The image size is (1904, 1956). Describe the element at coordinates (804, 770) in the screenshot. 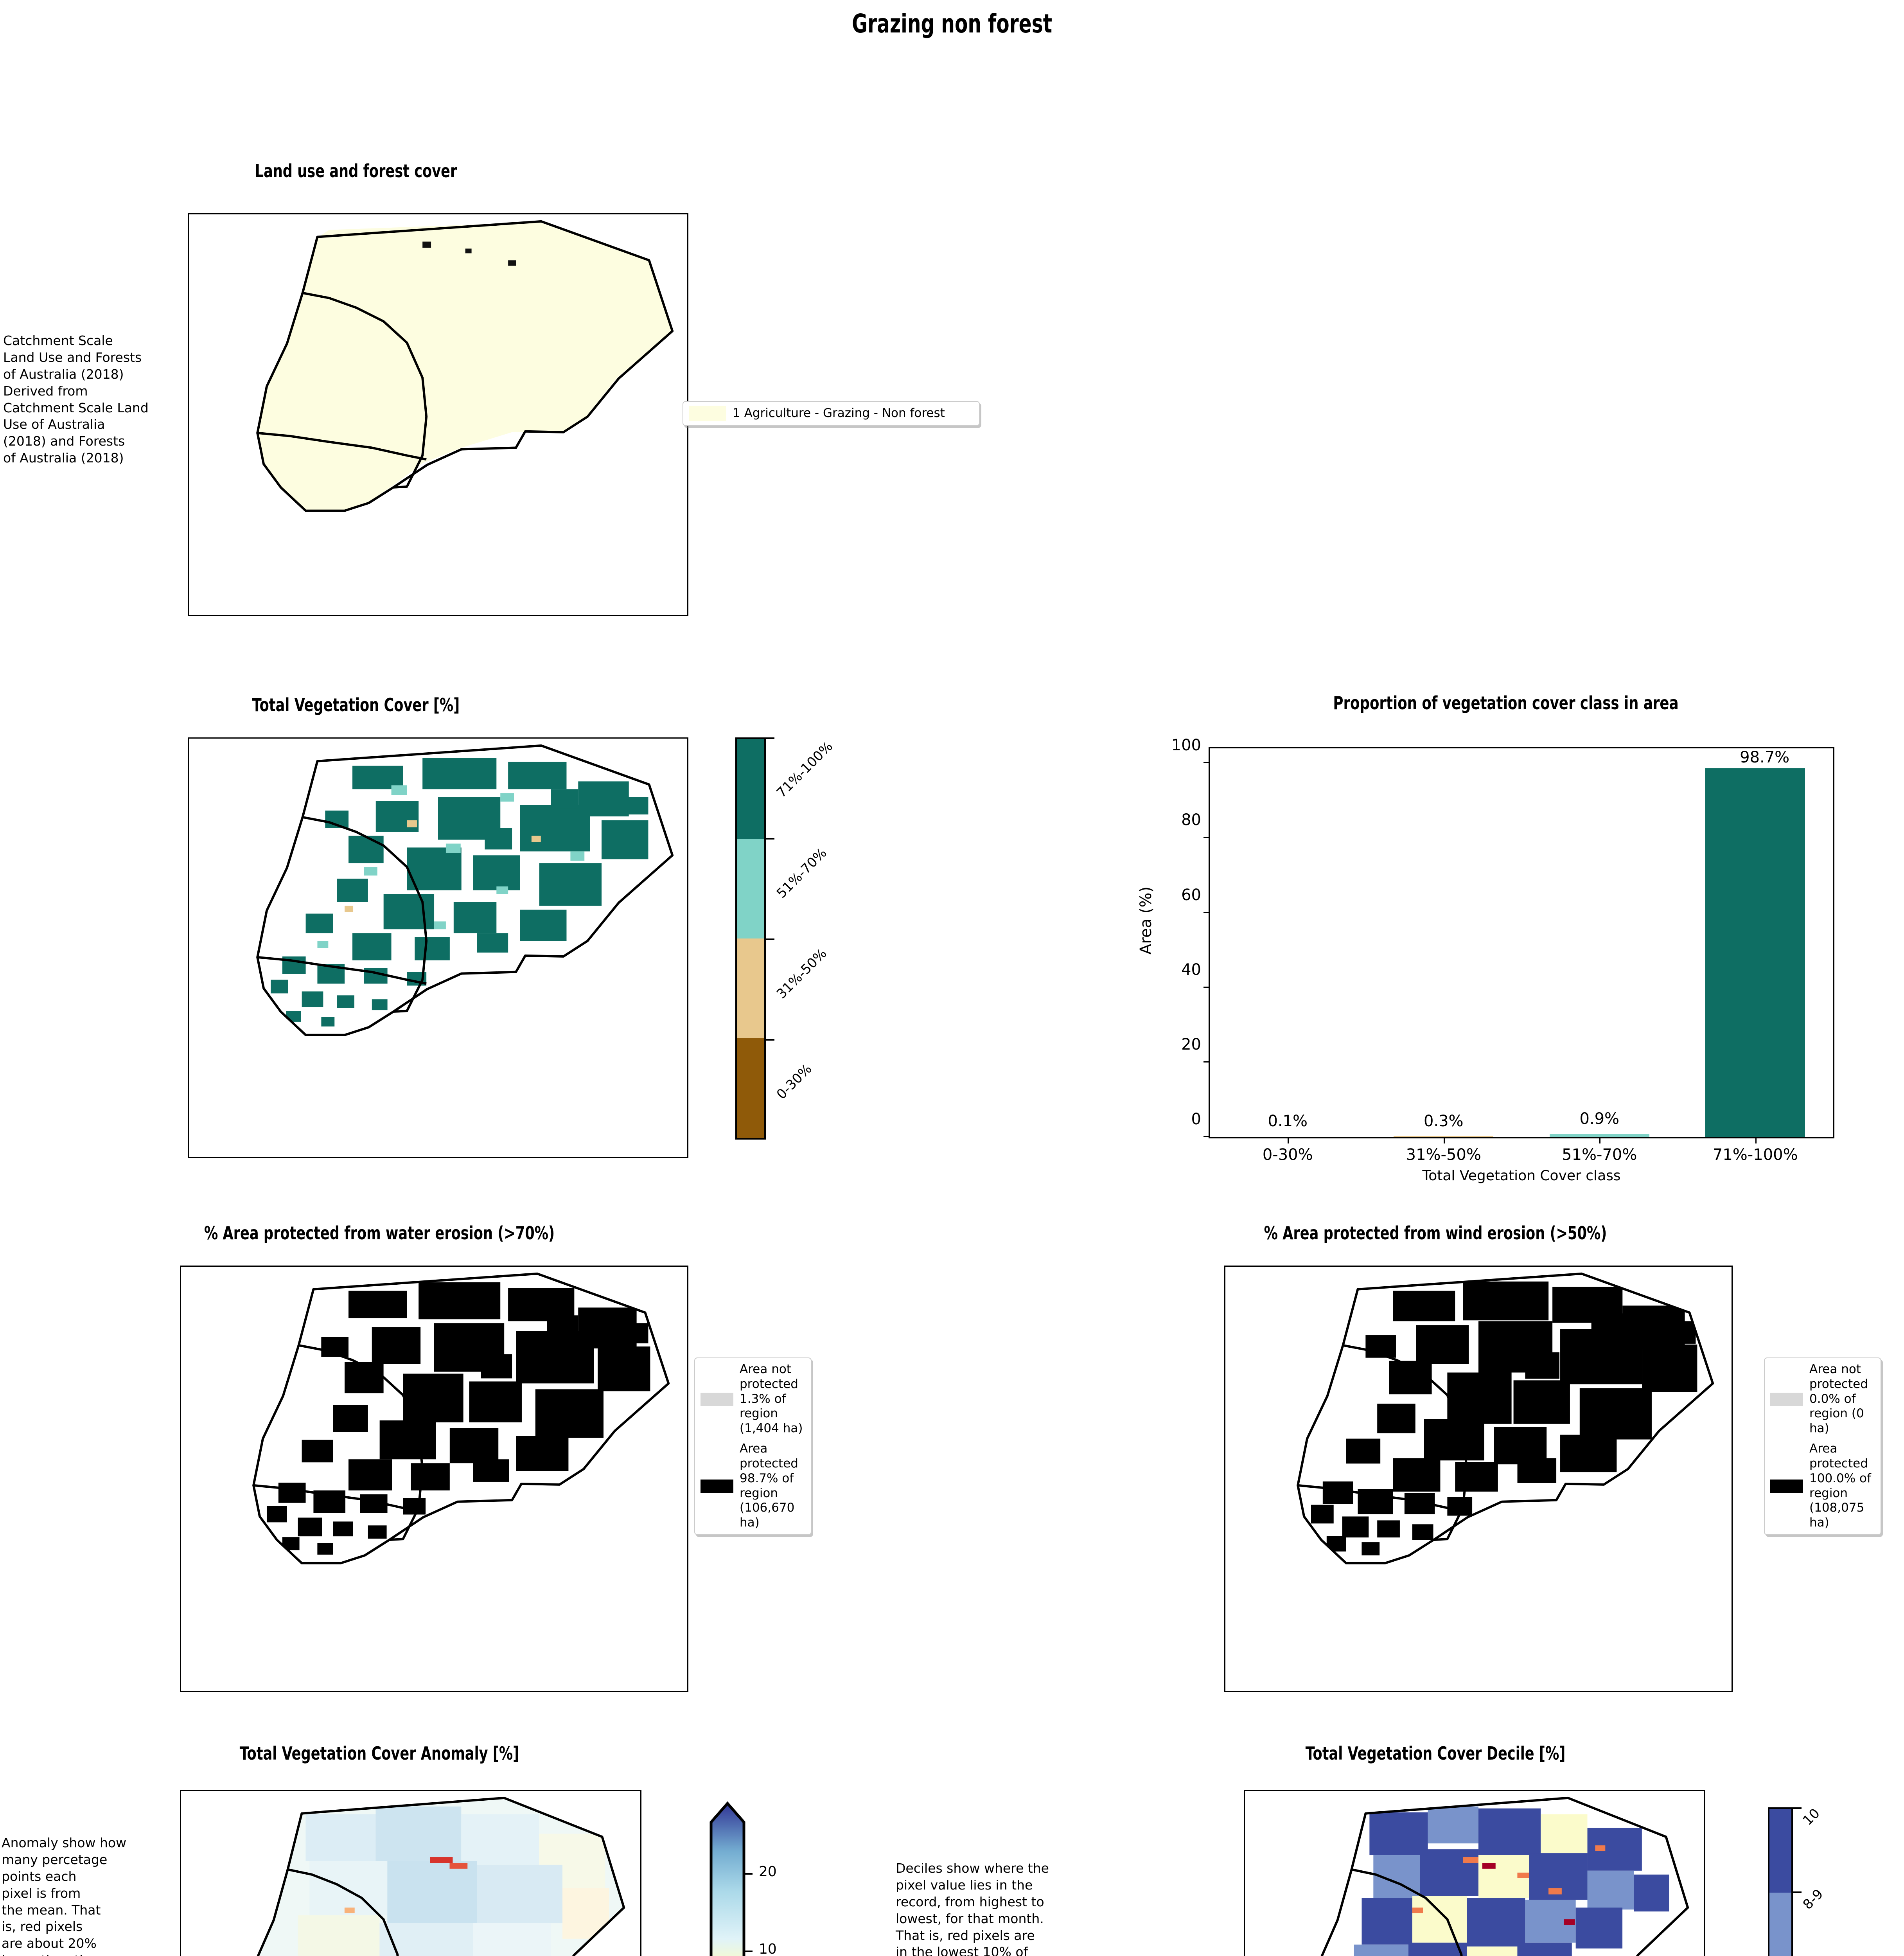

I see `cbar-label-71-100: 71%-100%` at that location.